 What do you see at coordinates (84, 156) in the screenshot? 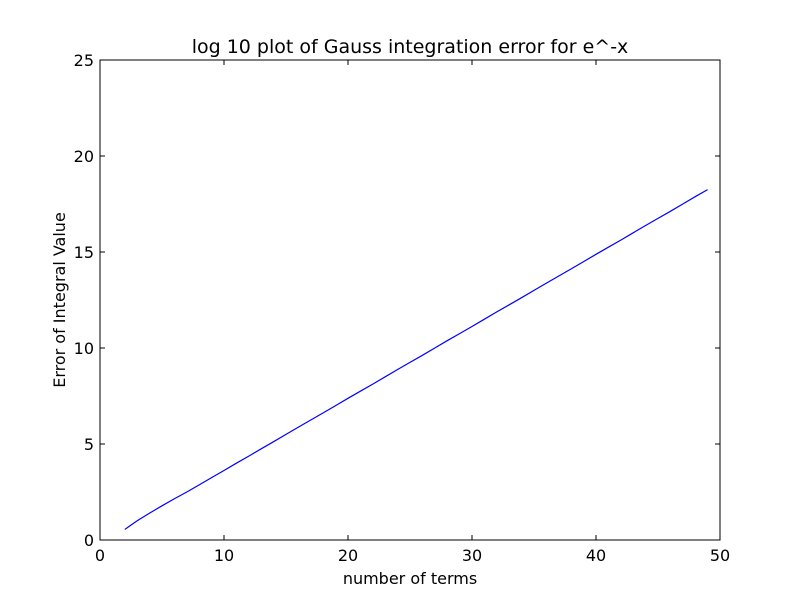
I see `y-tick-label: 20` at bounding box center [84, 156].